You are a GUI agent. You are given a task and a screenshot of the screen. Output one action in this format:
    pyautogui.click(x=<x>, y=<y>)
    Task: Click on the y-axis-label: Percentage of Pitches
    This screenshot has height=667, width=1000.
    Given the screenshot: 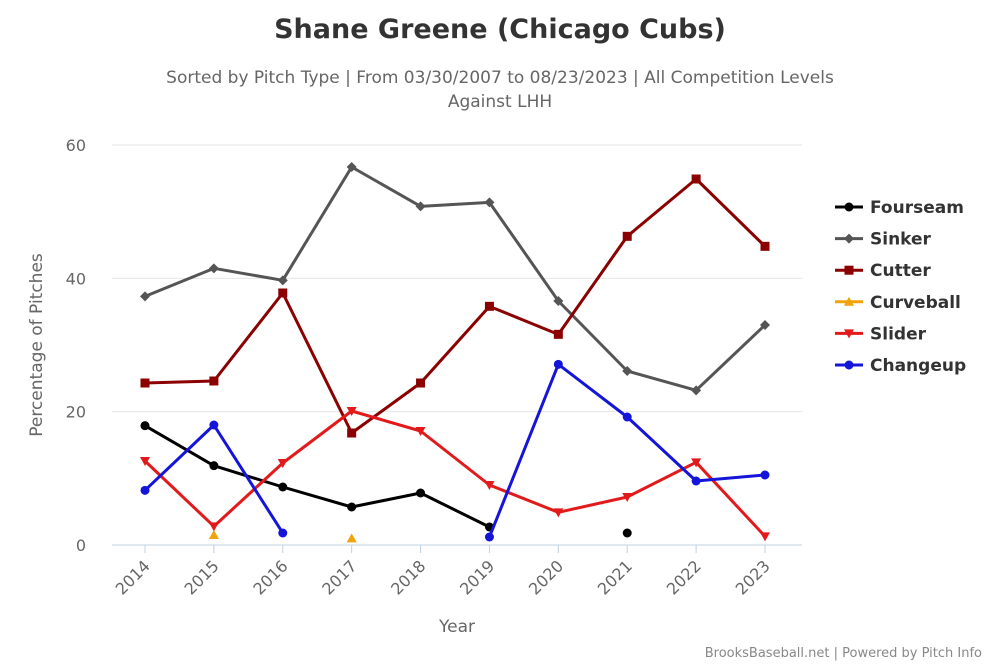 What is the action you would take?
    pyautogui.click(x=37, y=345)
    